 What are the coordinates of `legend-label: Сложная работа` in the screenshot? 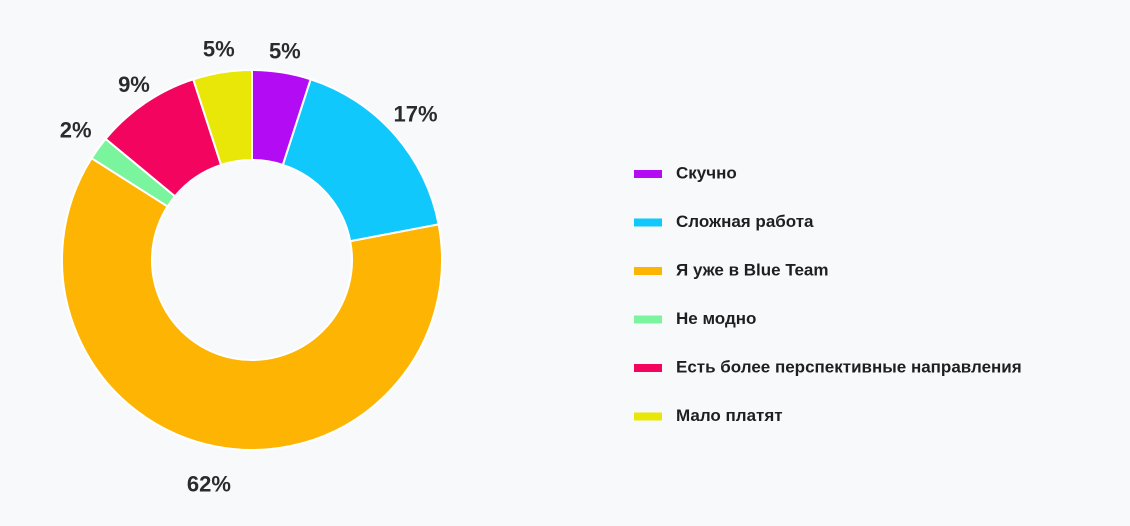 It's located at (745, 221).